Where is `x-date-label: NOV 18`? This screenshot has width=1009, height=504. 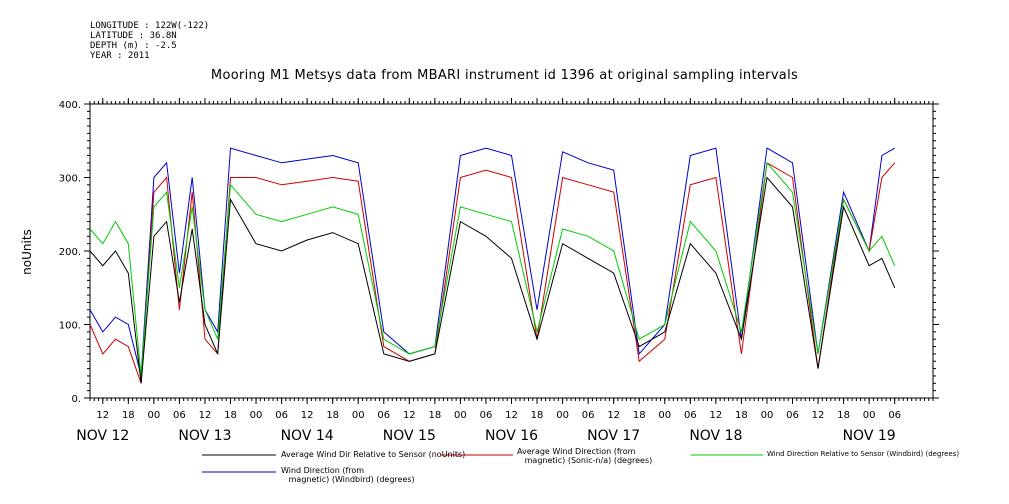 x-date-label: NOV 18 is located at coordinates (715, 436).